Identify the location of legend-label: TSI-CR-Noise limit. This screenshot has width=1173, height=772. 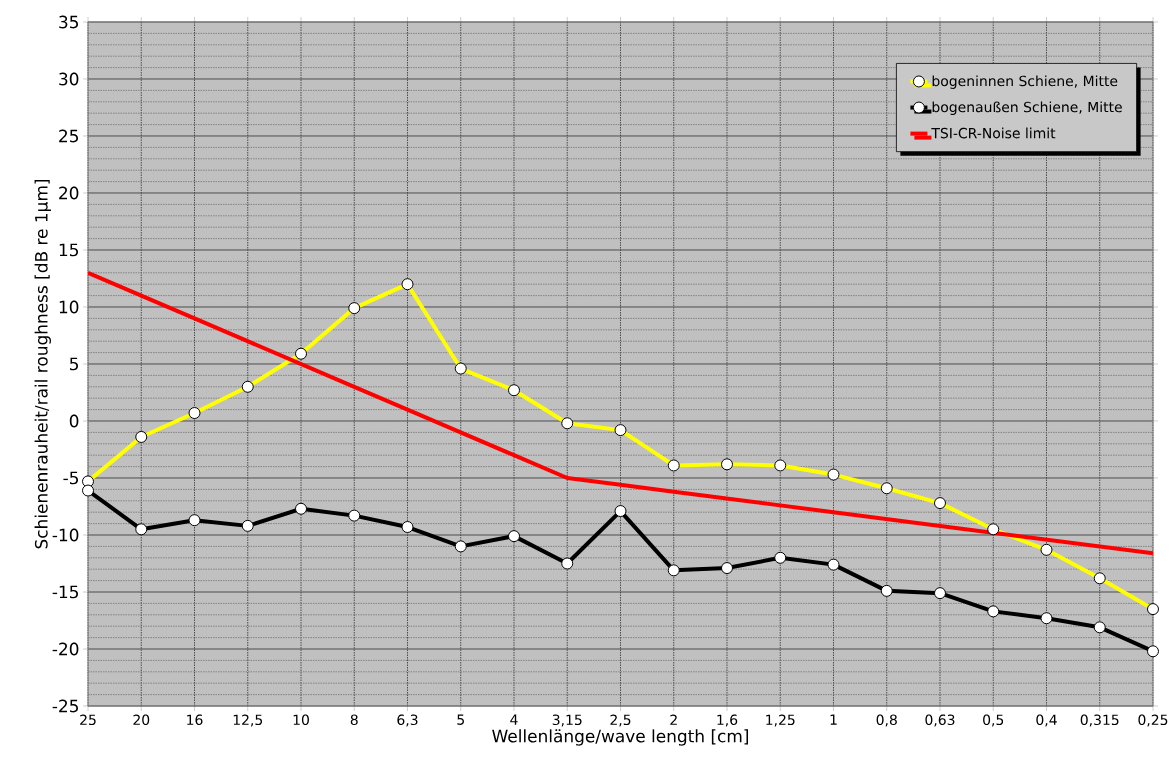
(993, 133).